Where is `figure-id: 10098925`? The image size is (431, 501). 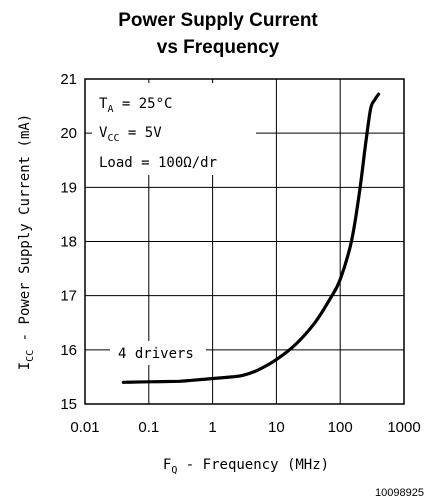
figure-id: 10098925 is located at coordinates (399, 493).